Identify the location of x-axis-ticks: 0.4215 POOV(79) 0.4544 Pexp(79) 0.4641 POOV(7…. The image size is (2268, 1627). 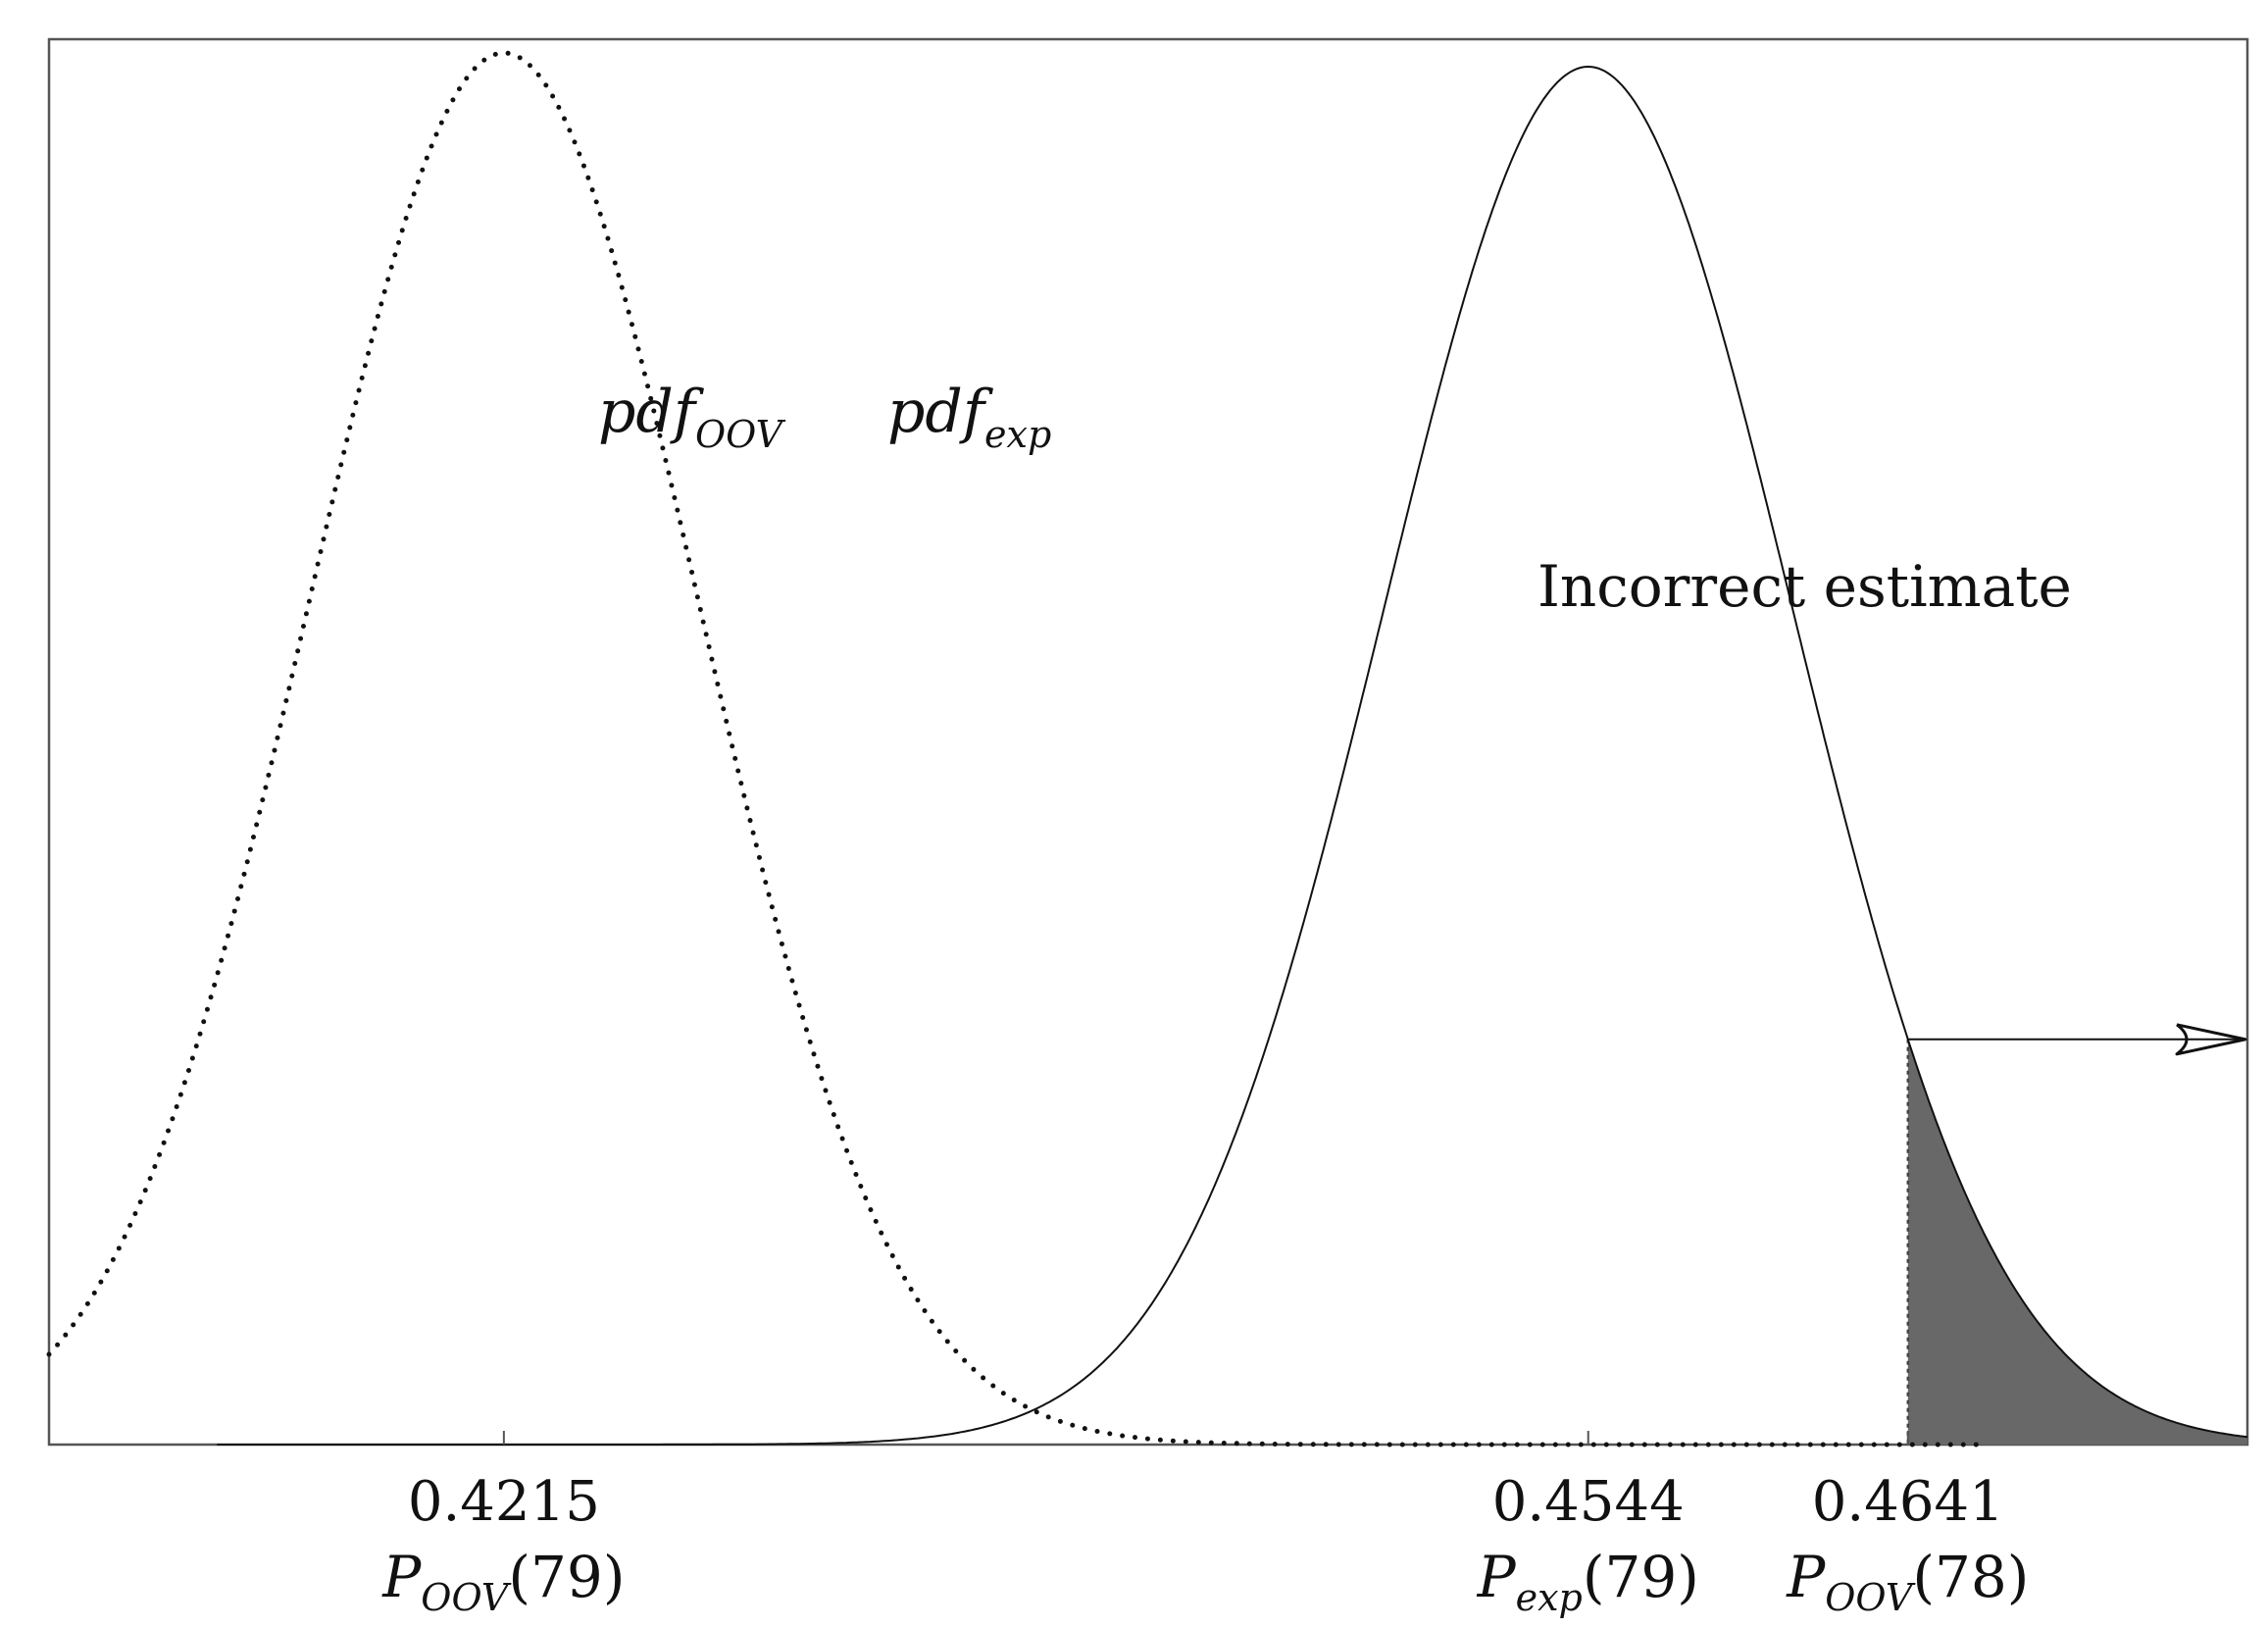
(1205, 1525).